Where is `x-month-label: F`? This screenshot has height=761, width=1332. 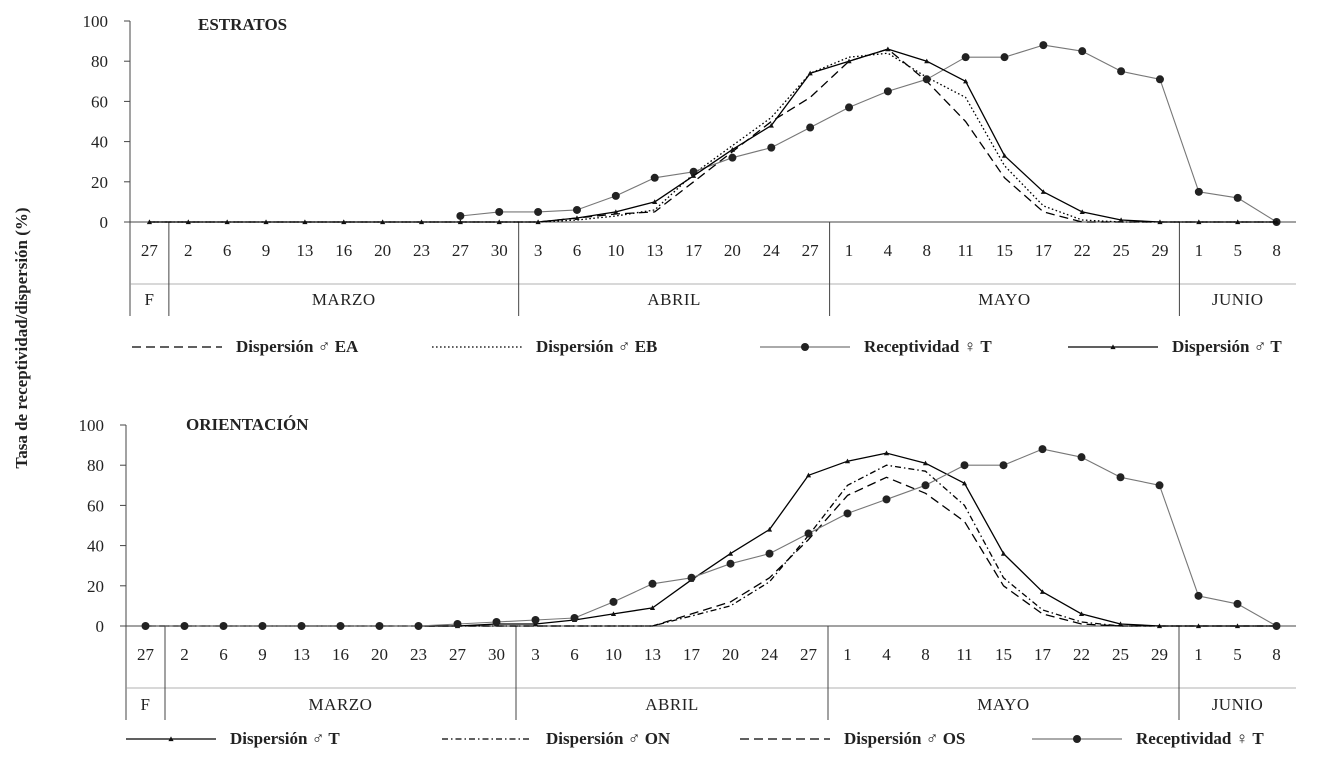 x-month-label: F is located at coordinates (146, 704).